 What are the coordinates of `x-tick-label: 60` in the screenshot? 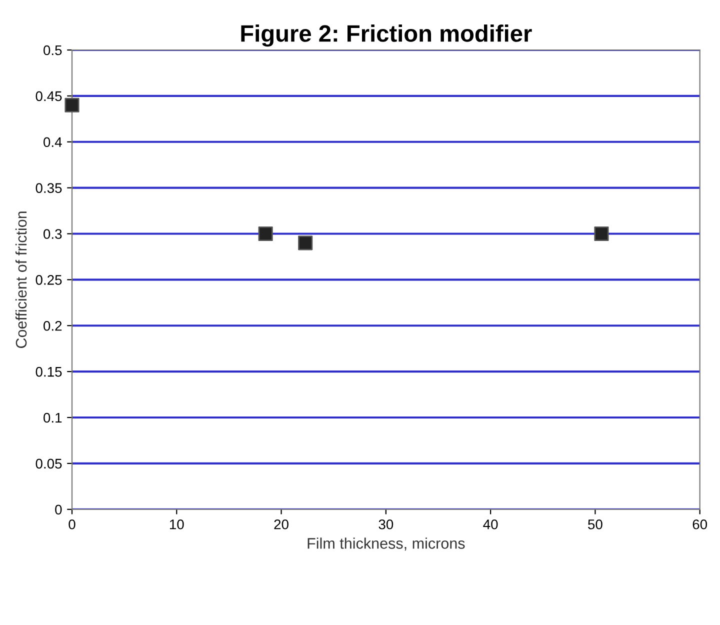 It's located at (700, 524).